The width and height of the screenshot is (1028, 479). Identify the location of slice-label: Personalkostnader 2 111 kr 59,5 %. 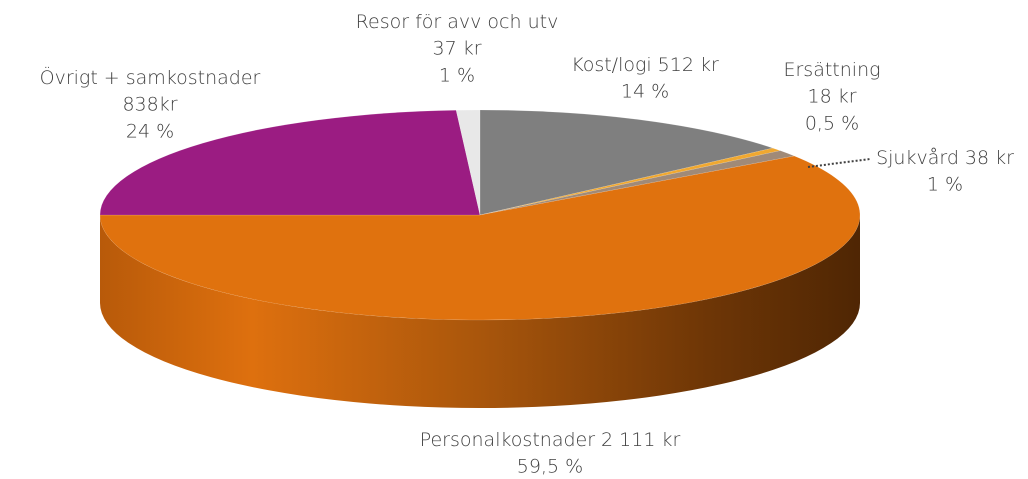
(550, 453).